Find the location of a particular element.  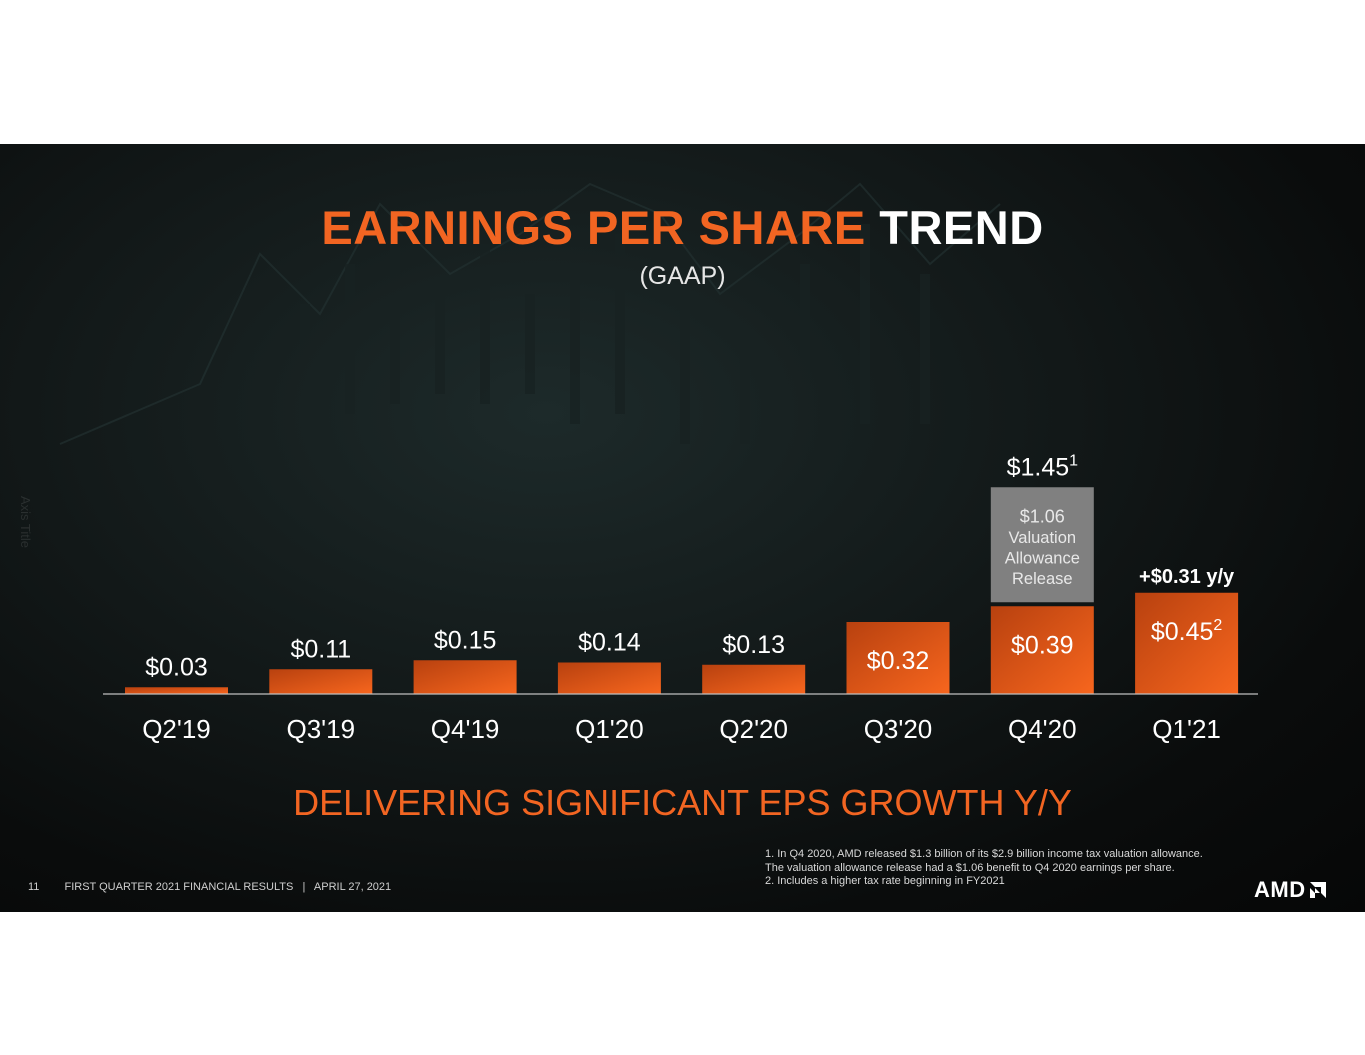

stack-label-line: Valuation is located at coordinates (1043, 538).